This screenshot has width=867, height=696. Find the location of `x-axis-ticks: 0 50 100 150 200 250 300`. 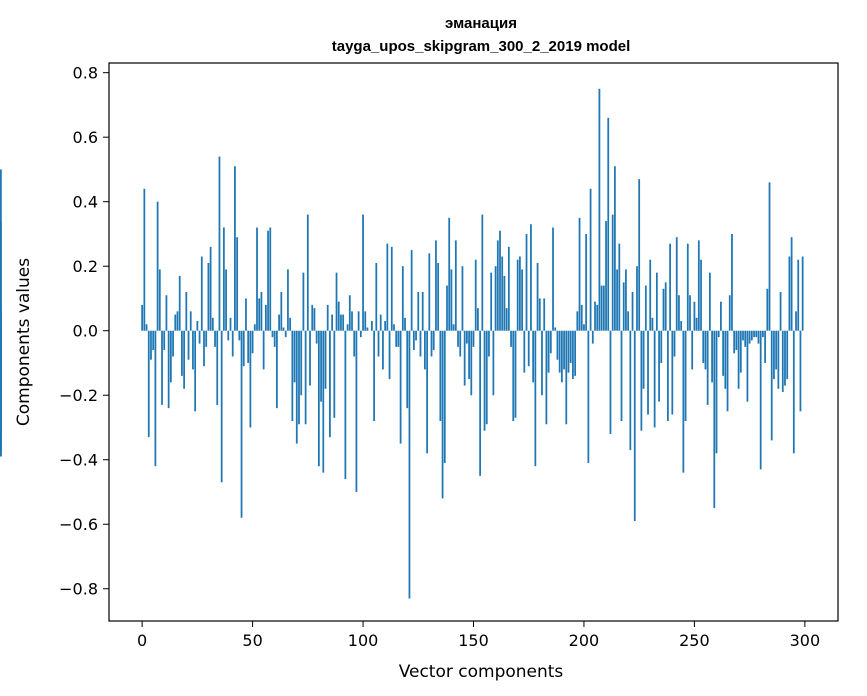

x-axis-ticks: 0 50 100 150 200 250 300 is located at coordinates (478, 635).